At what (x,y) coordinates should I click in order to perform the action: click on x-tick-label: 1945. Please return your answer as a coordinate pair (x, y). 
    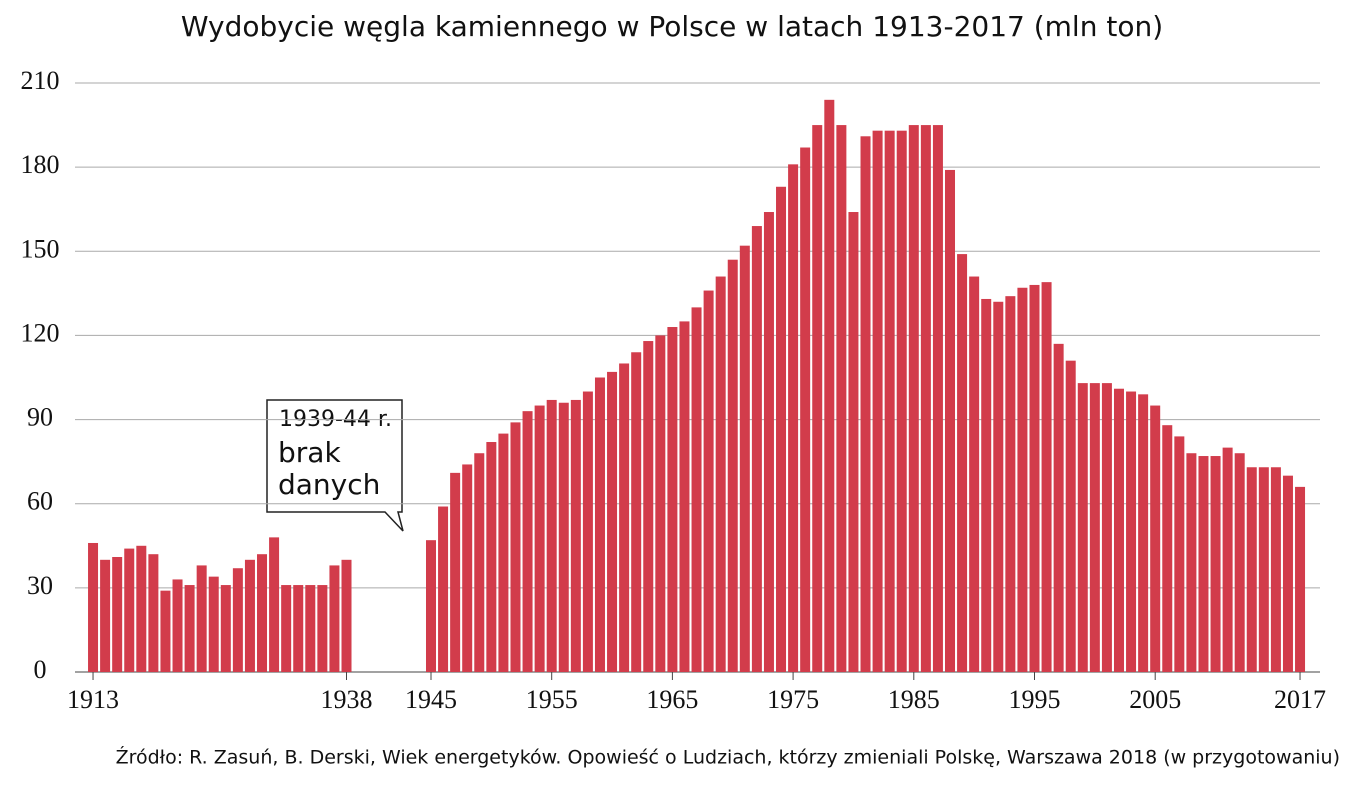
    Looking at the image, I should click on (431, 699).